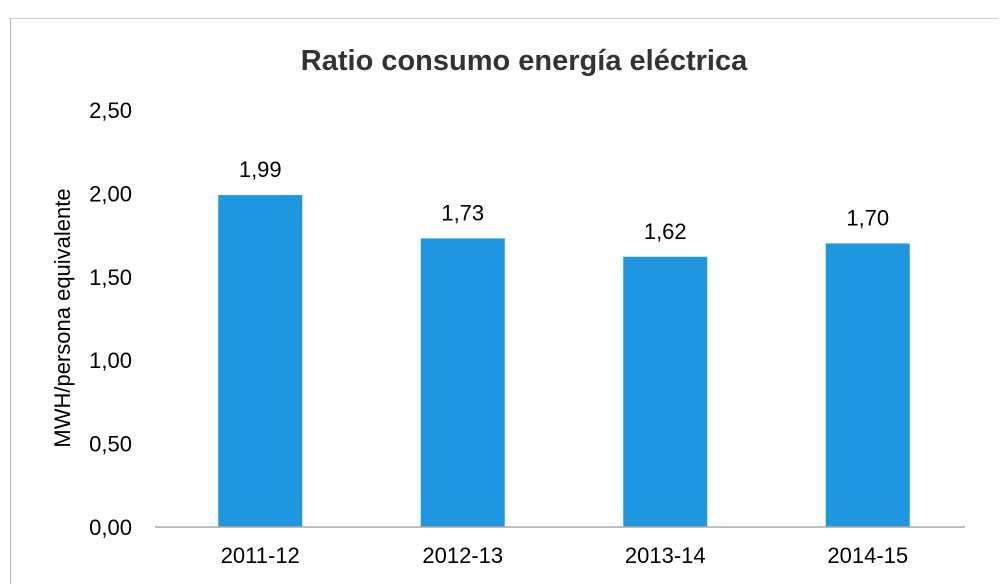  What do you see at coordinates (462, 212) in the screenshot?
I see `data-label: 1,73` at bounding box center [462, 212].